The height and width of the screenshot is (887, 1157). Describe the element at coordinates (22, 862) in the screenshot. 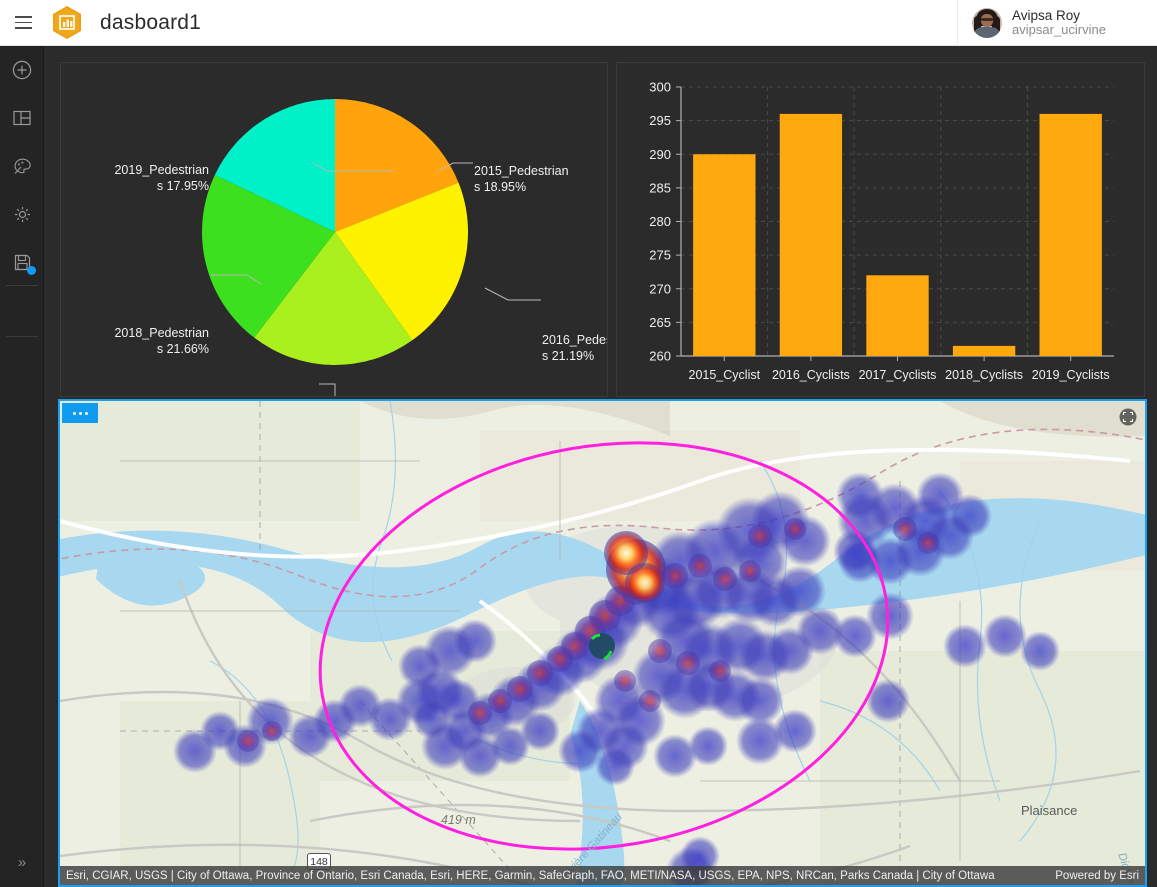

I see `sidebar-expand-button: »` at that location.